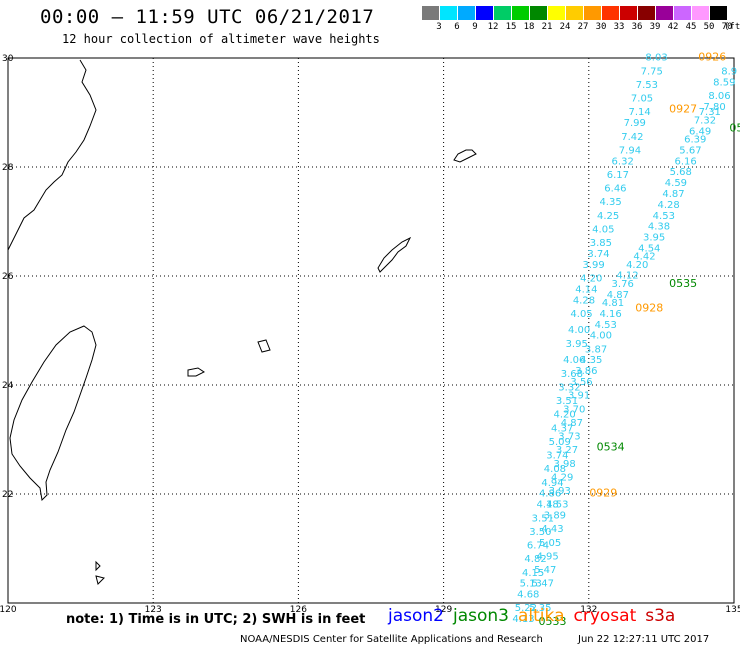 The height and width of the screenshot is (650, 740). I want to click on pass-time-label: 0926, so click(712, 57).